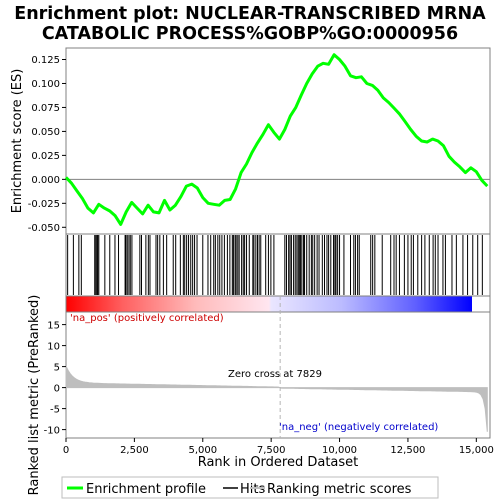 Image resolution: width=500 pixels, height=500 pixels. I want to click on metric-tick-label: 10, so click(53, 347).